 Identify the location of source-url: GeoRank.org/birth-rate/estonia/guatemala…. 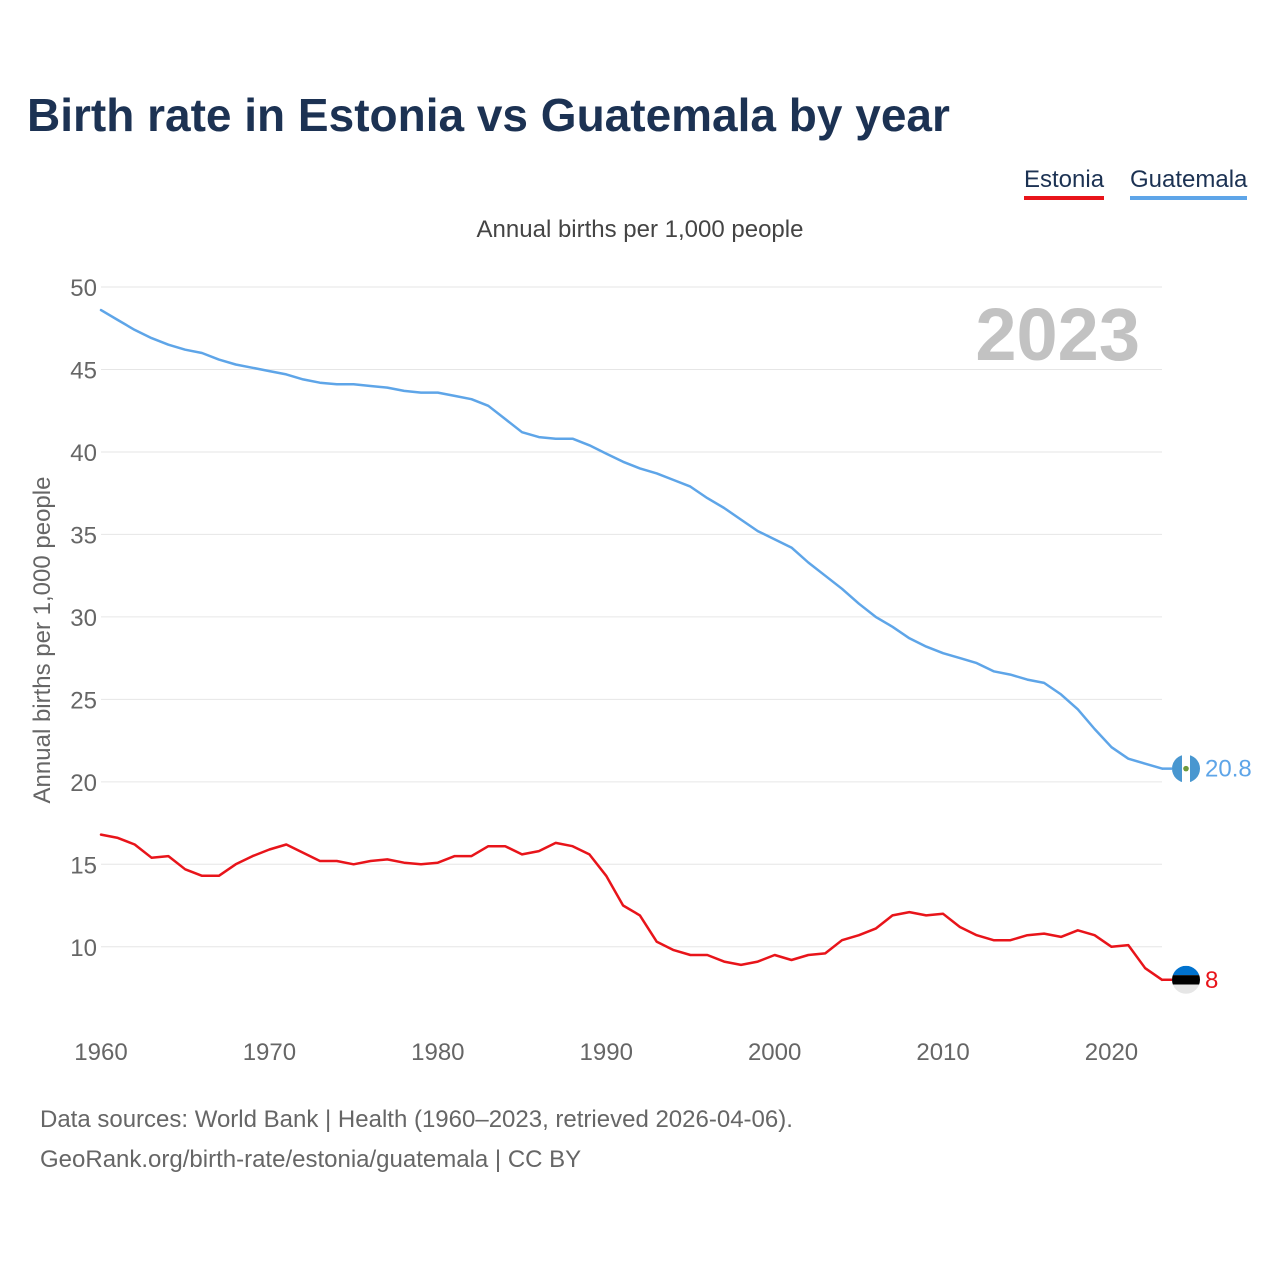
(311, 1159).